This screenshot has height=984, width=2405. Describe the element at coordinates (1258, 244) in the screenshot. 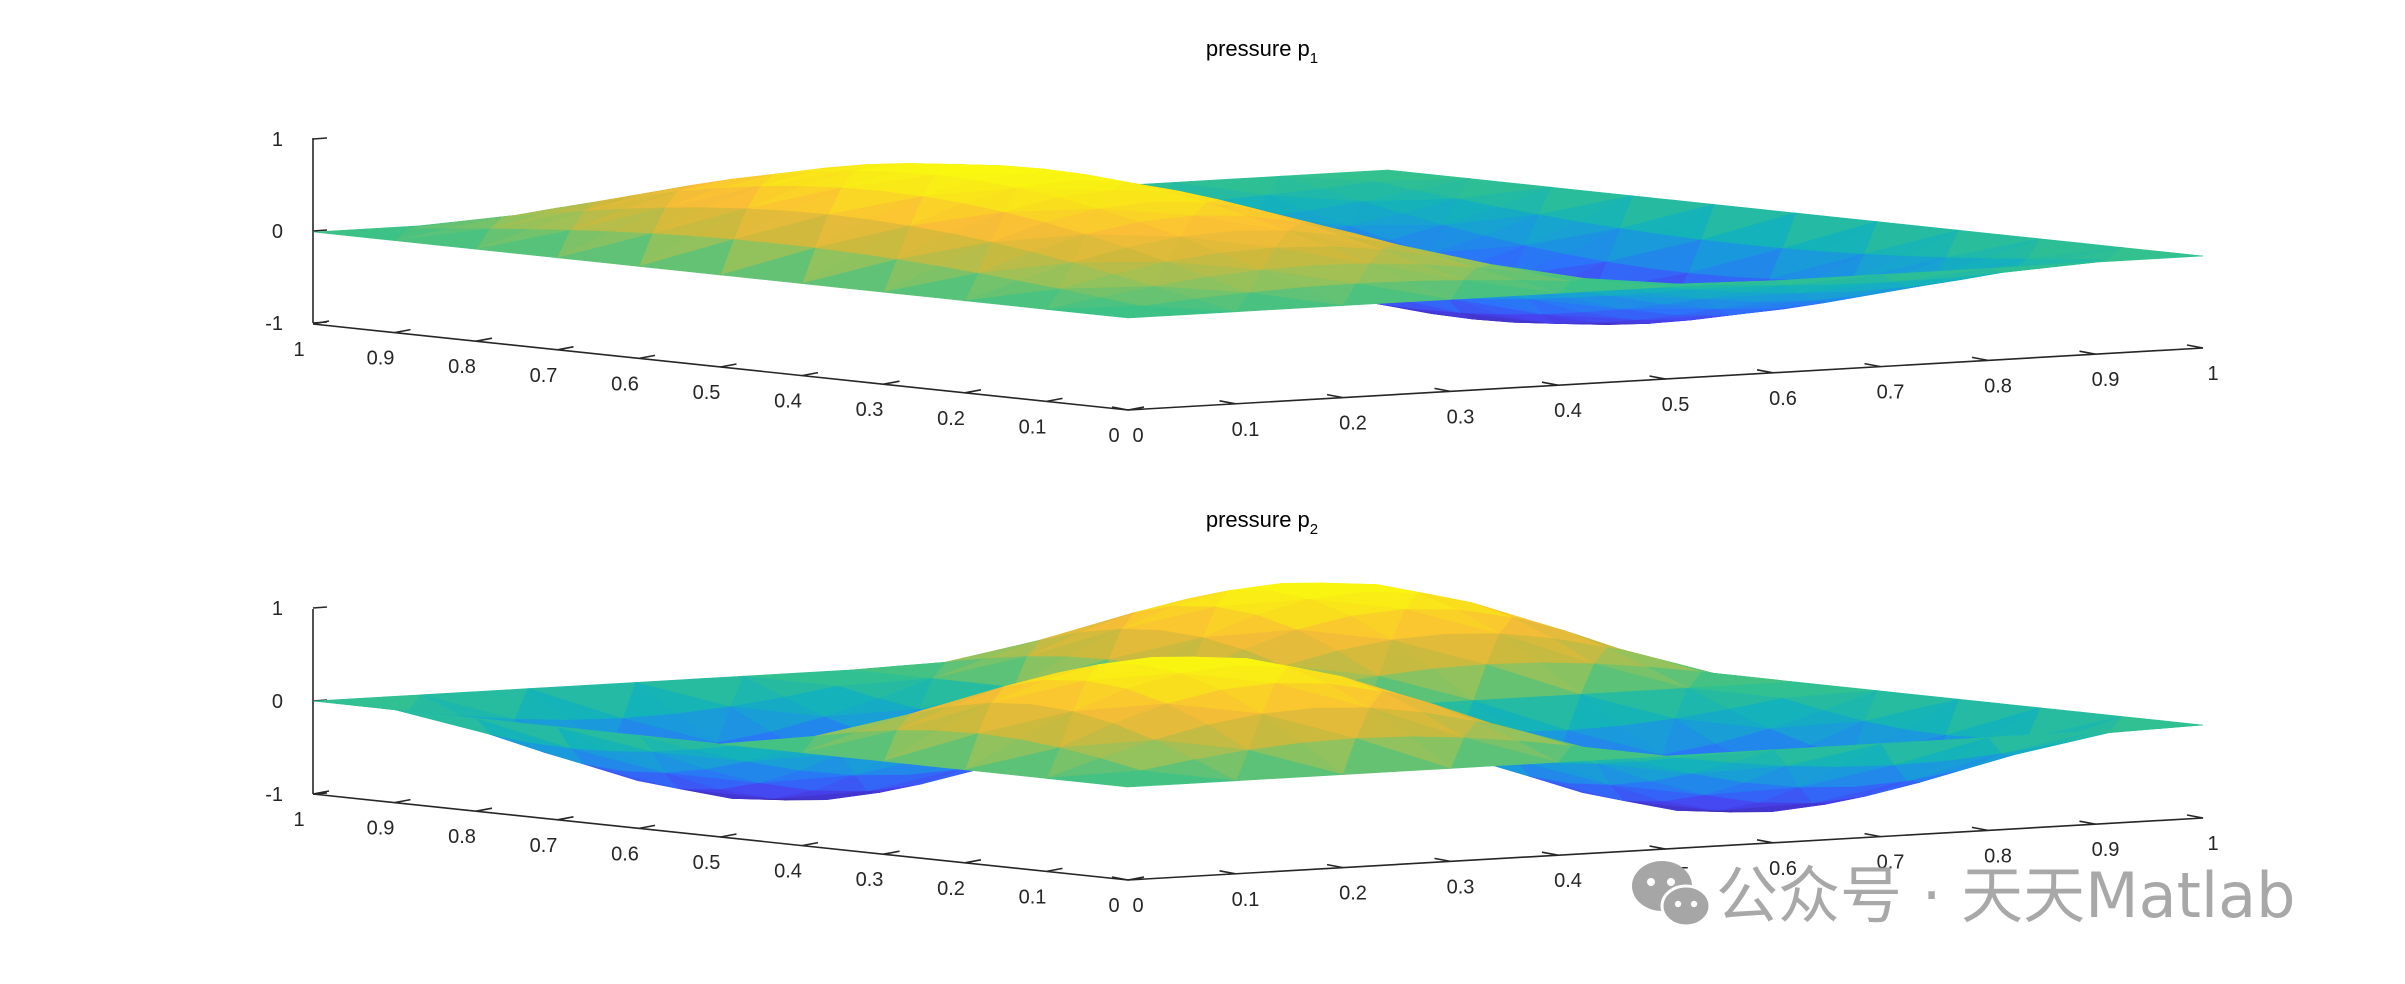

I see `surface-mesh` at that location.